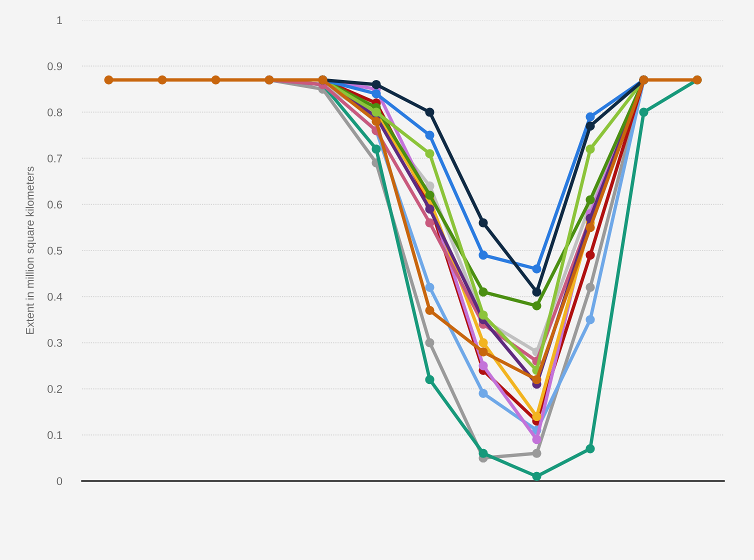 Image resolution: width=754 pixels, height=560 pixels. What do you see at coordinates (55, 250) in the screenshot?
I see `y-tick-label: 0.5` at bounding box center [55, 250].